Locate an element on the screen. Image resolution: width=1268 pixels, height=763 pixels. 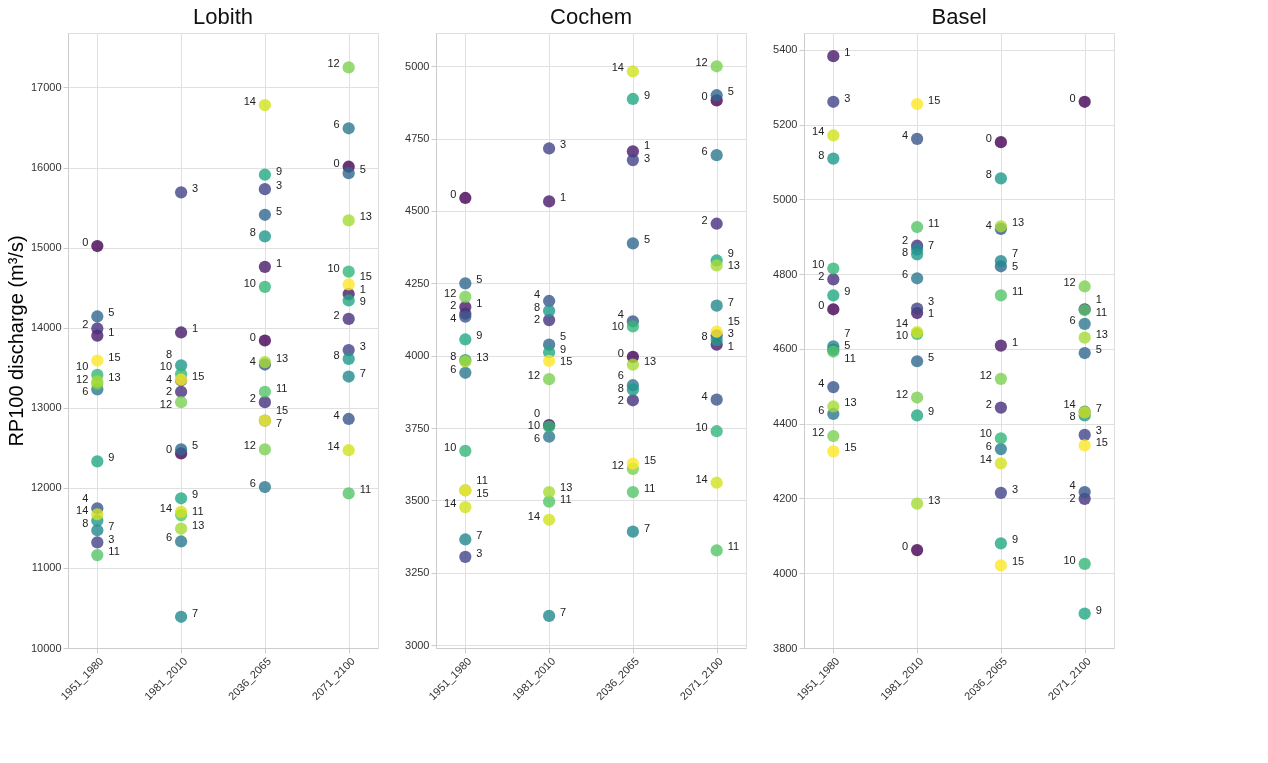
chart-title: Basel is located at coordinates (959, 16).